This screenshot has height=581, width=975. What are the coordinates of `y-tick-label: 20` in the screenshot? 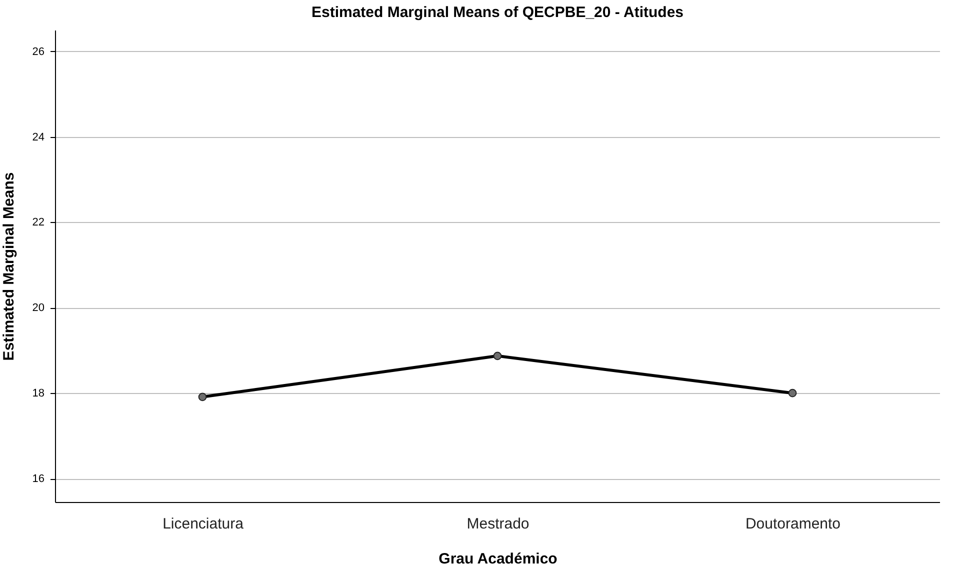 It's located at (38, 308).